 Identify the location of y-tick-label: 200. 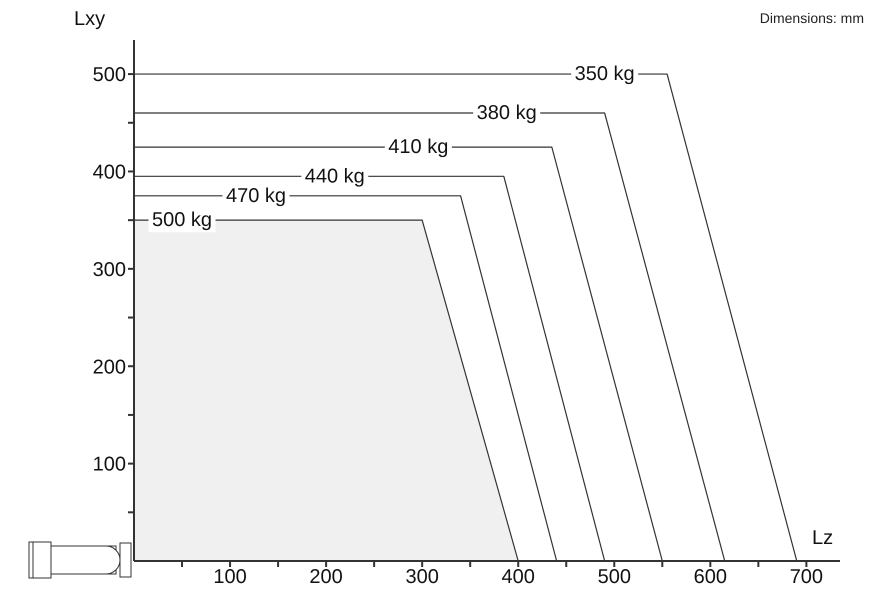
(109, 367).